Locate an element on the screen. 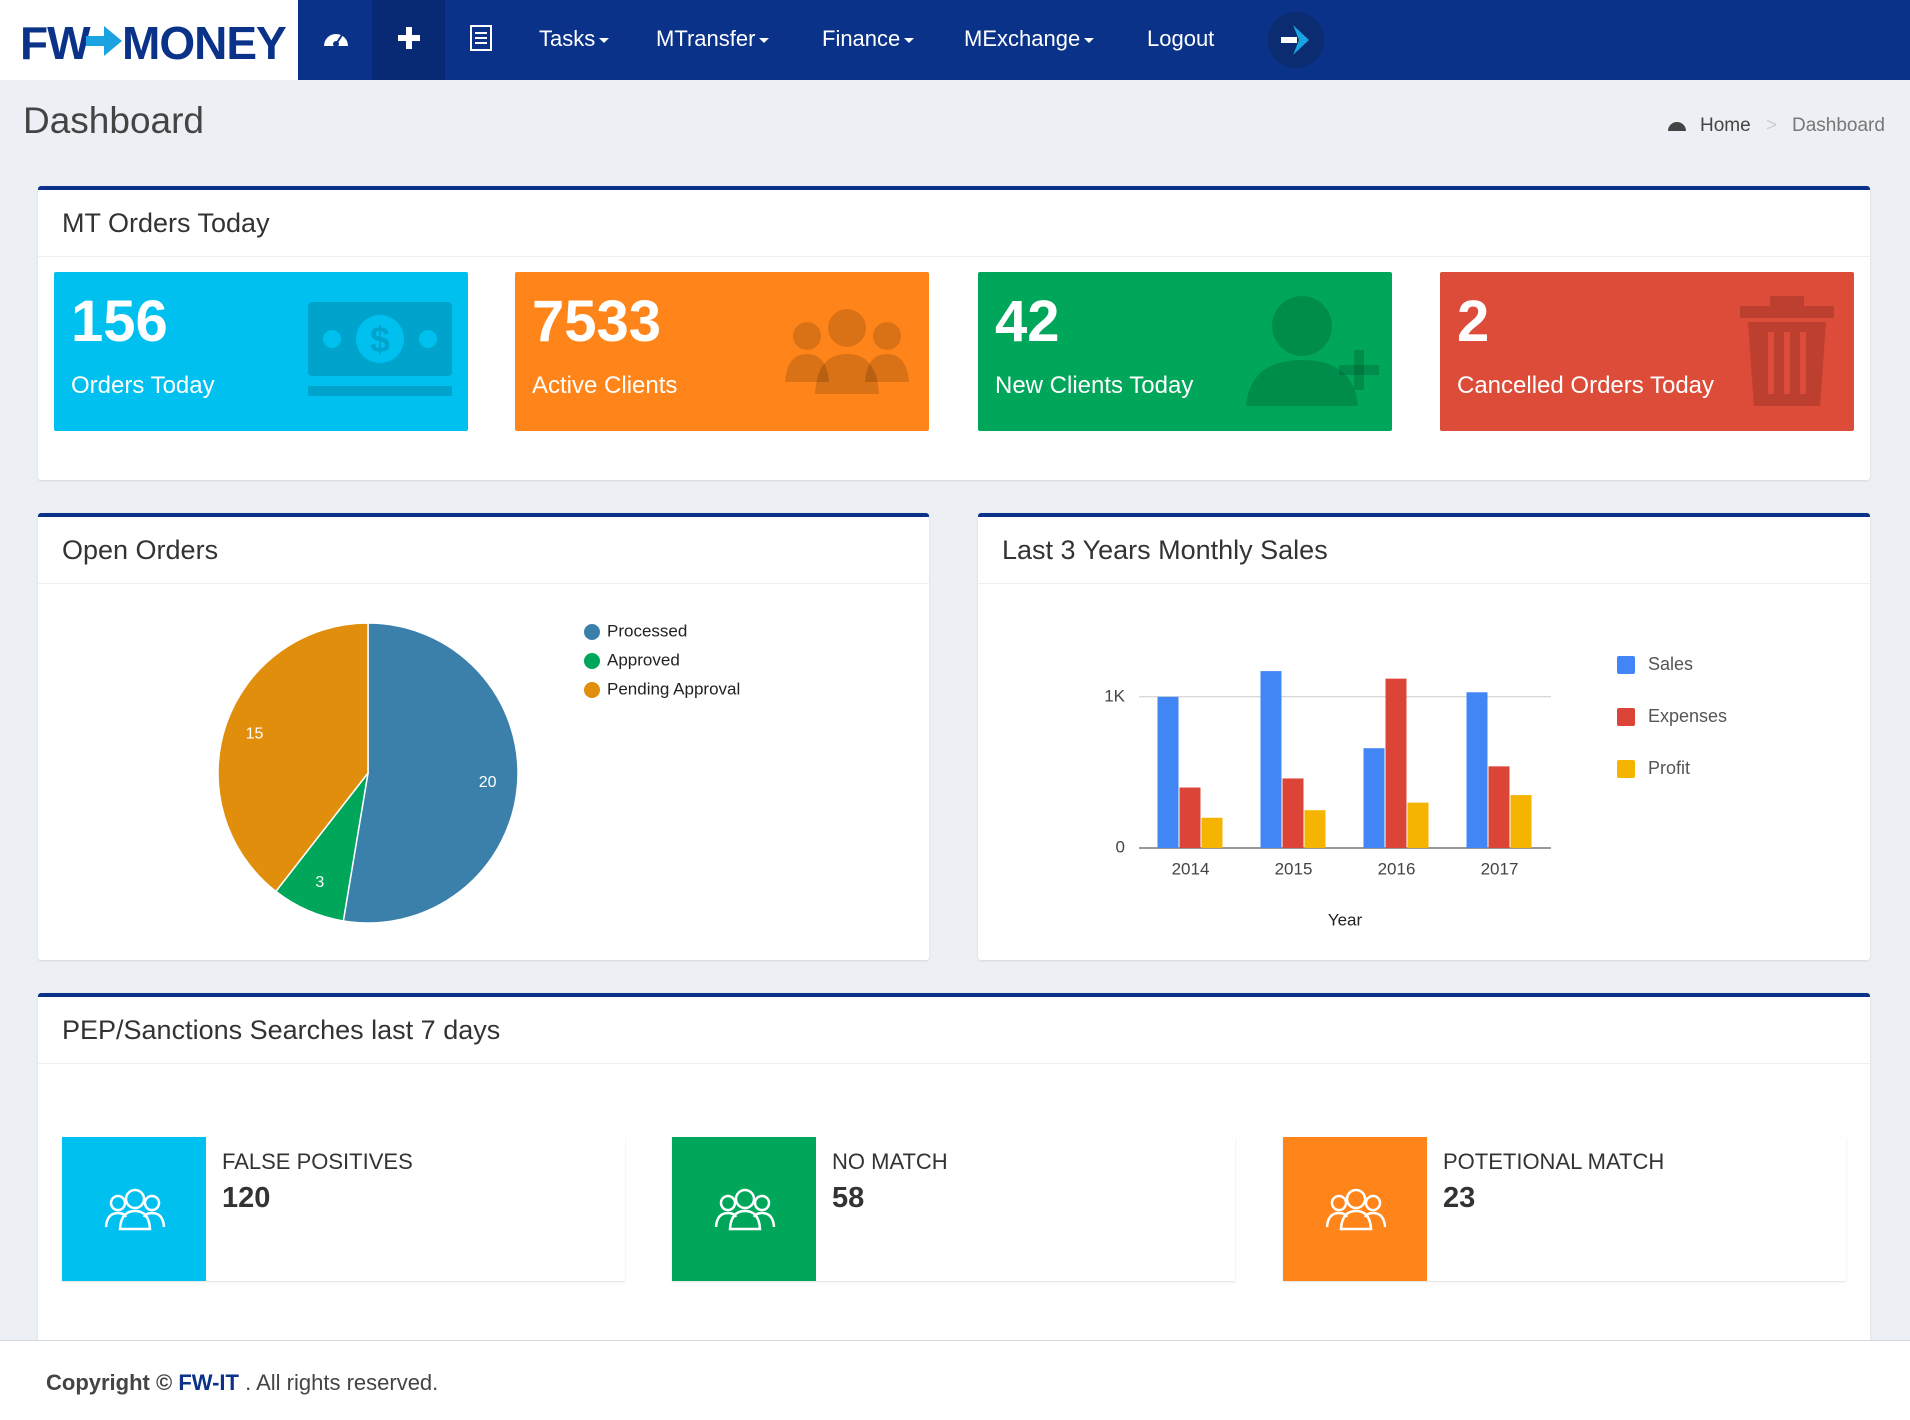  nav-label: Logout is located at coordinates (1181, 38).